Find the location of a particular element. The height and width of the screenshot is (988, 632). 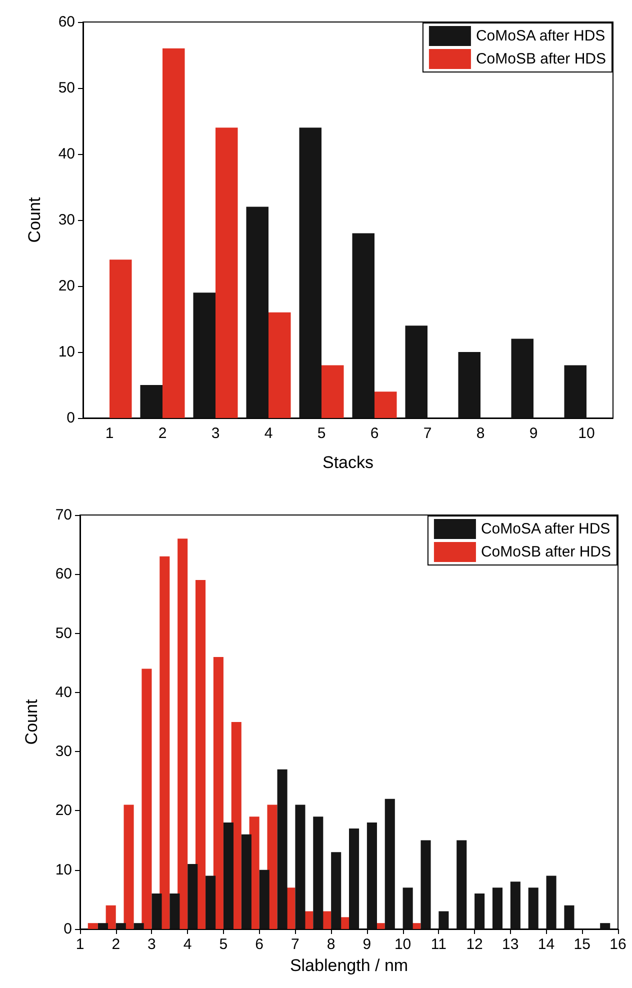

x-tick-label: 14 is located at coordinates (546, 944).